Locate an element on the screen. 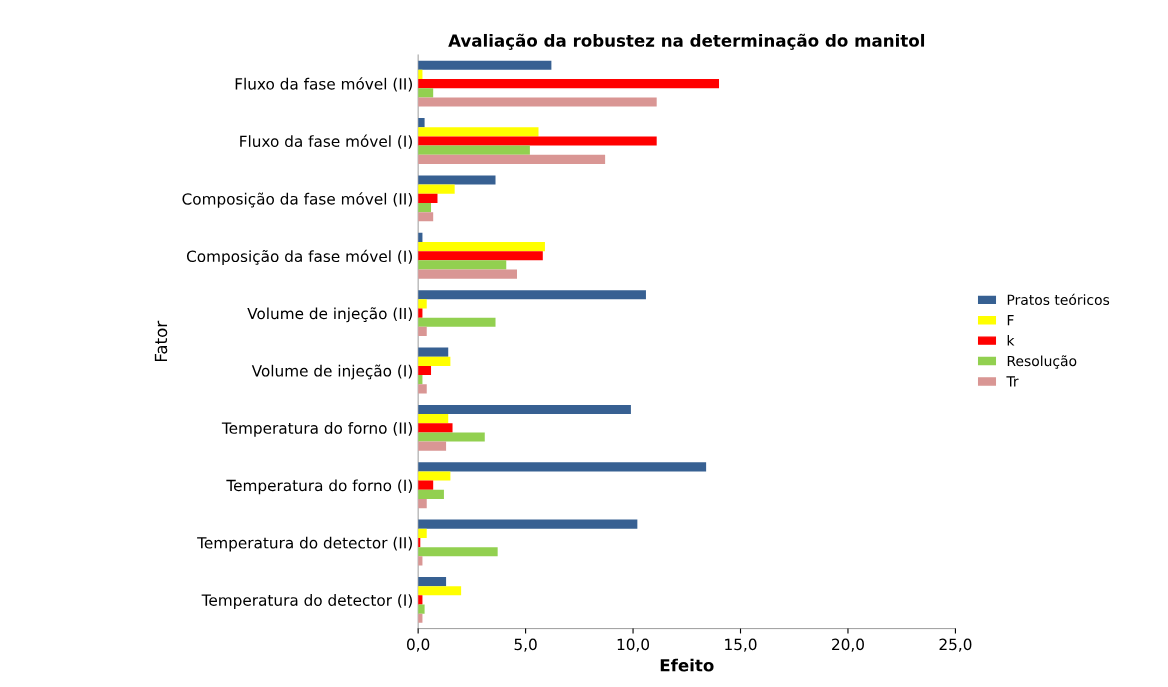 Image resolution: width=1168 pixels, height=687 pixels. y-tick-label: Temperatura do forno (I) is located at coordinates (319, 487).